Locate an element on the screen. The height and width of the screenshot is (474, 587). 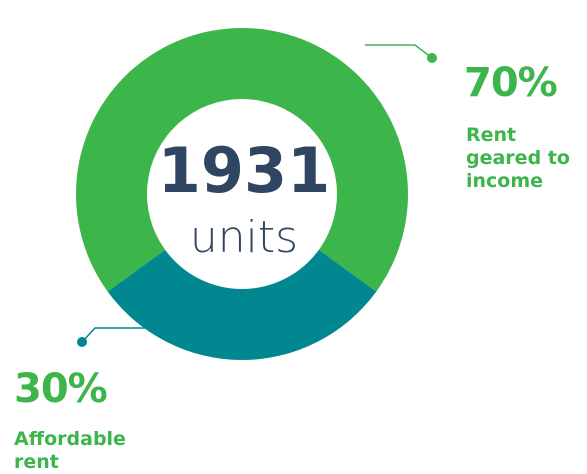
center-value: 1931 is located at coordinates (244, 170).